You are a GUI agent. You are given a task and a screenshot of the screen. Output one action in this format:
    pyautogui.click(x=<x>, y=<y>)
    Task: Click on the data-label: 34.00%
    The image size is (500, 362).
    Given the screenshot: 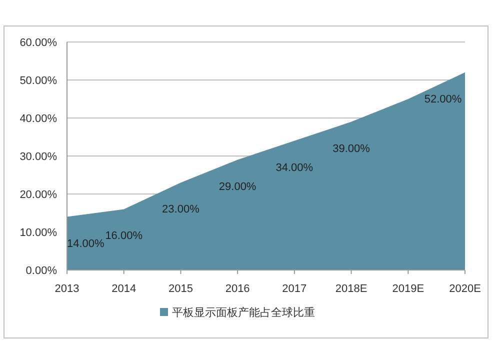 What is the action you would take?
    pyautogui.click(x=295, y=168)
    